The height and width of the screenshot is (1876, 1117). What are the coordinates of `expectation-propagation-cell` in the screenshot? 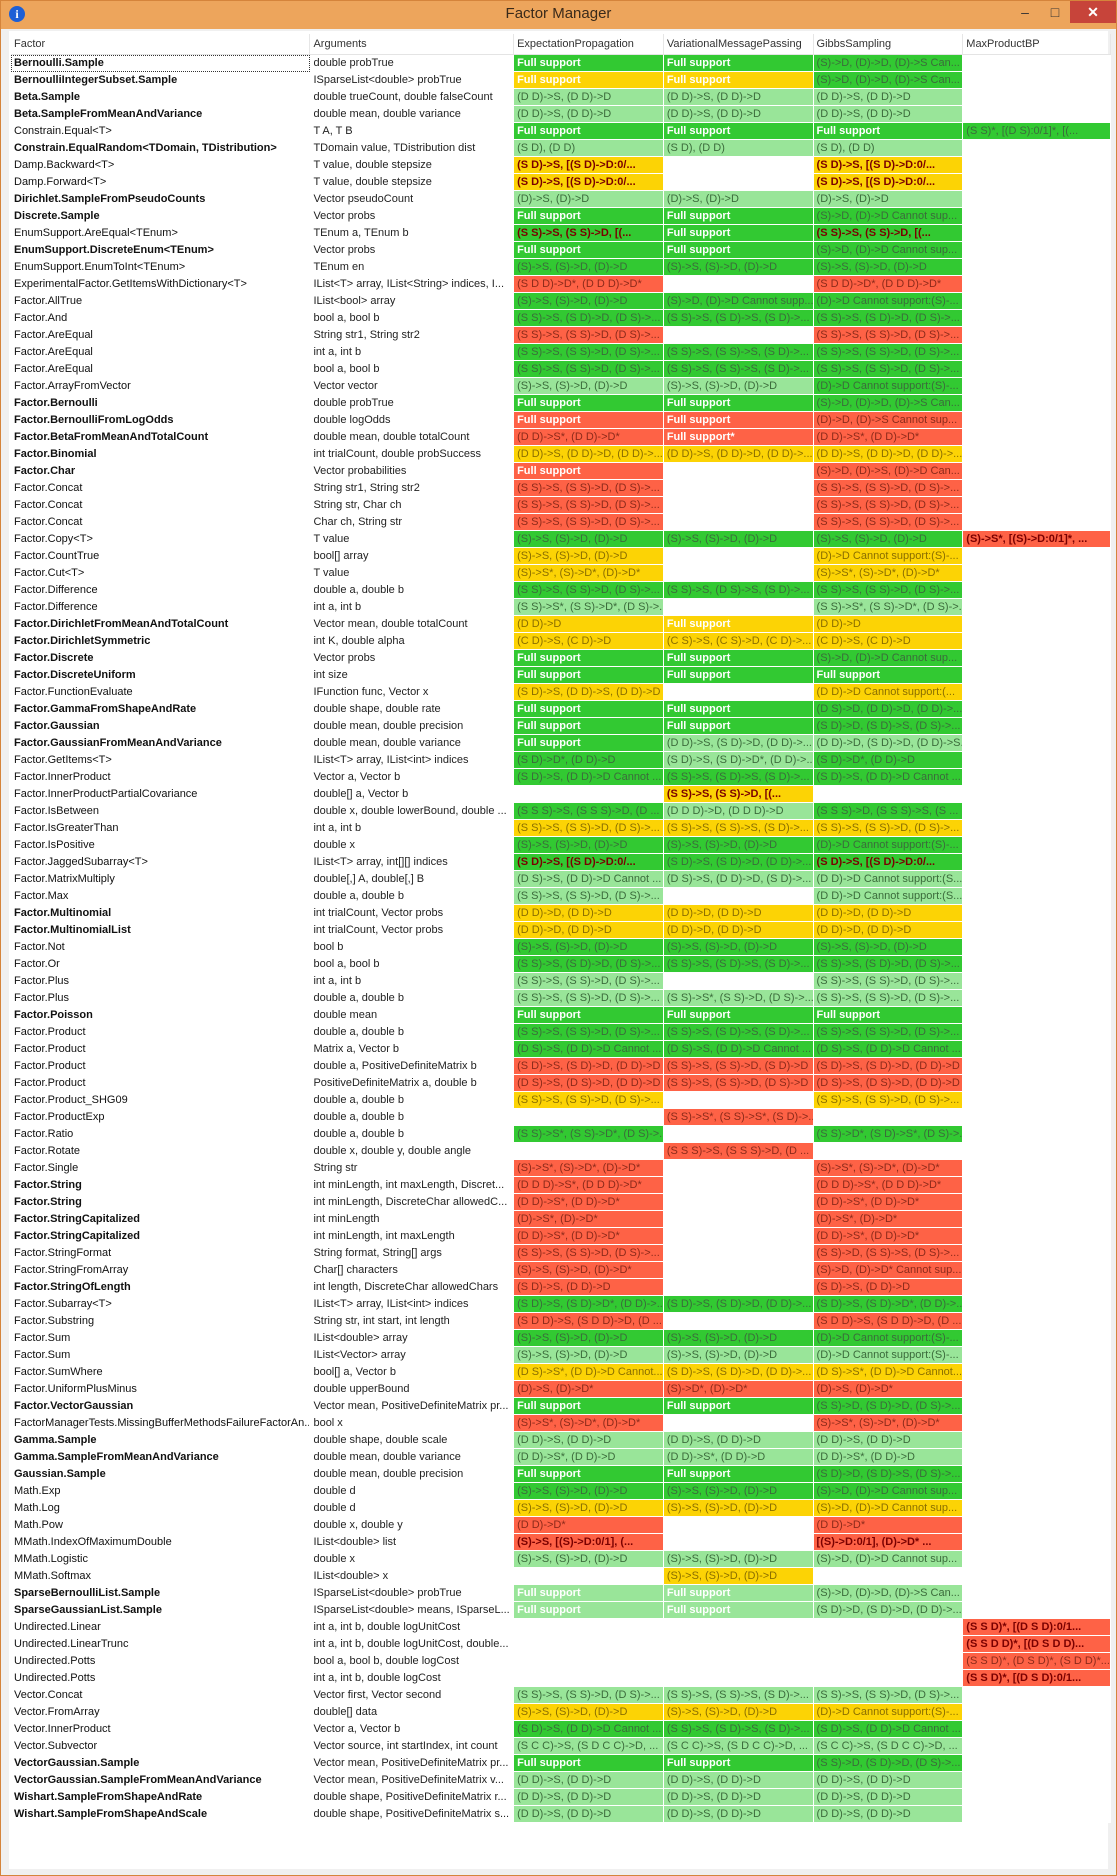 It's located at (589, 1644).